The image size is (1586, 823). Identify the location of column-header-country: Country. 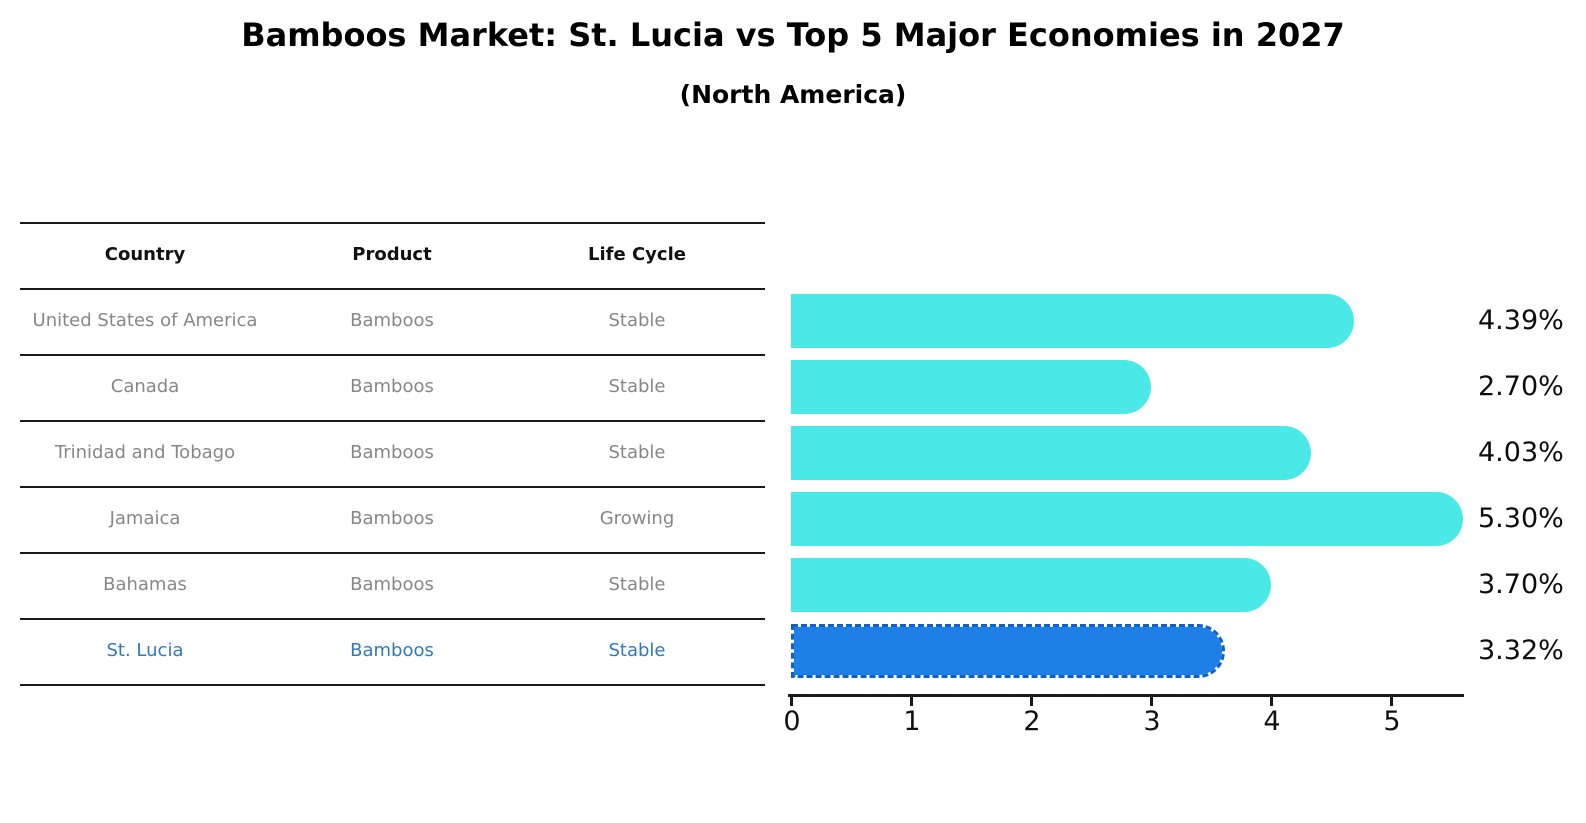
(145, 254).